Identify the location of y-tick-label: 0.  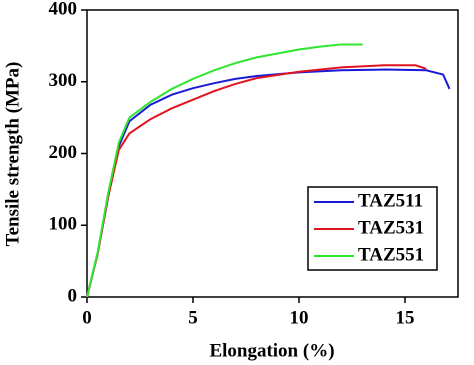
(73, 295).